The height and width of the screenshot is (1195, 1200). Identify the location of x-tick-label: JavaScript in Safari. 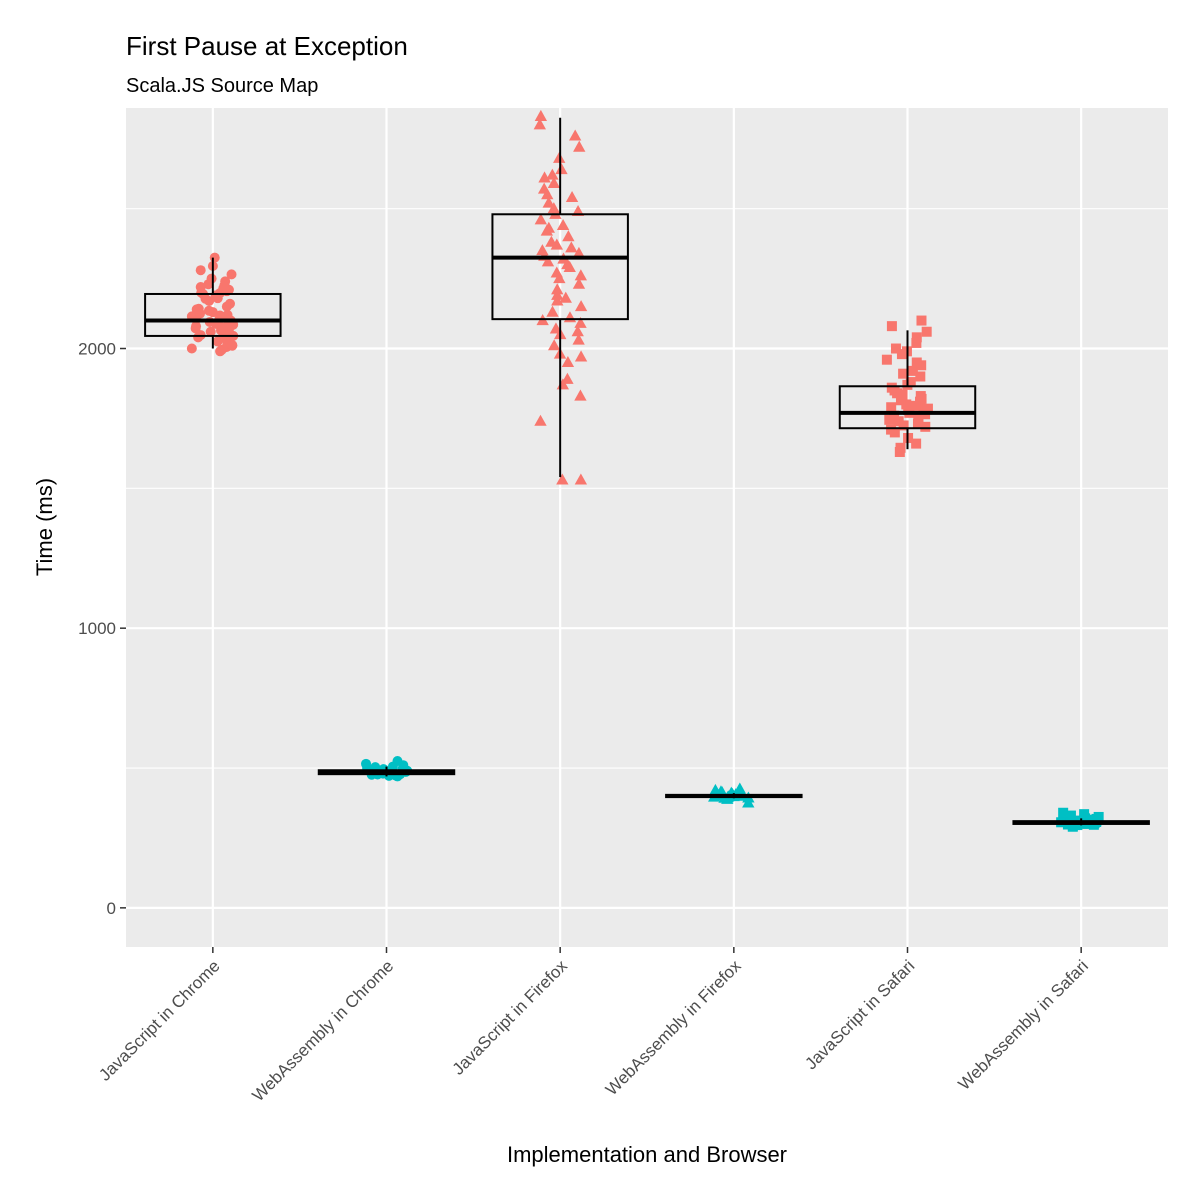
(859, 1014).